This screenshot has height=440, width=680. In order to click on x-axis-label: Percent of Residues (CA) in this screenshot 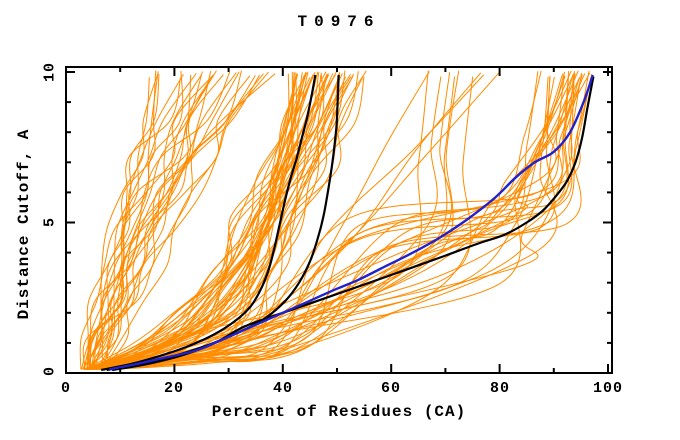, I will do `click(339, 412)`.